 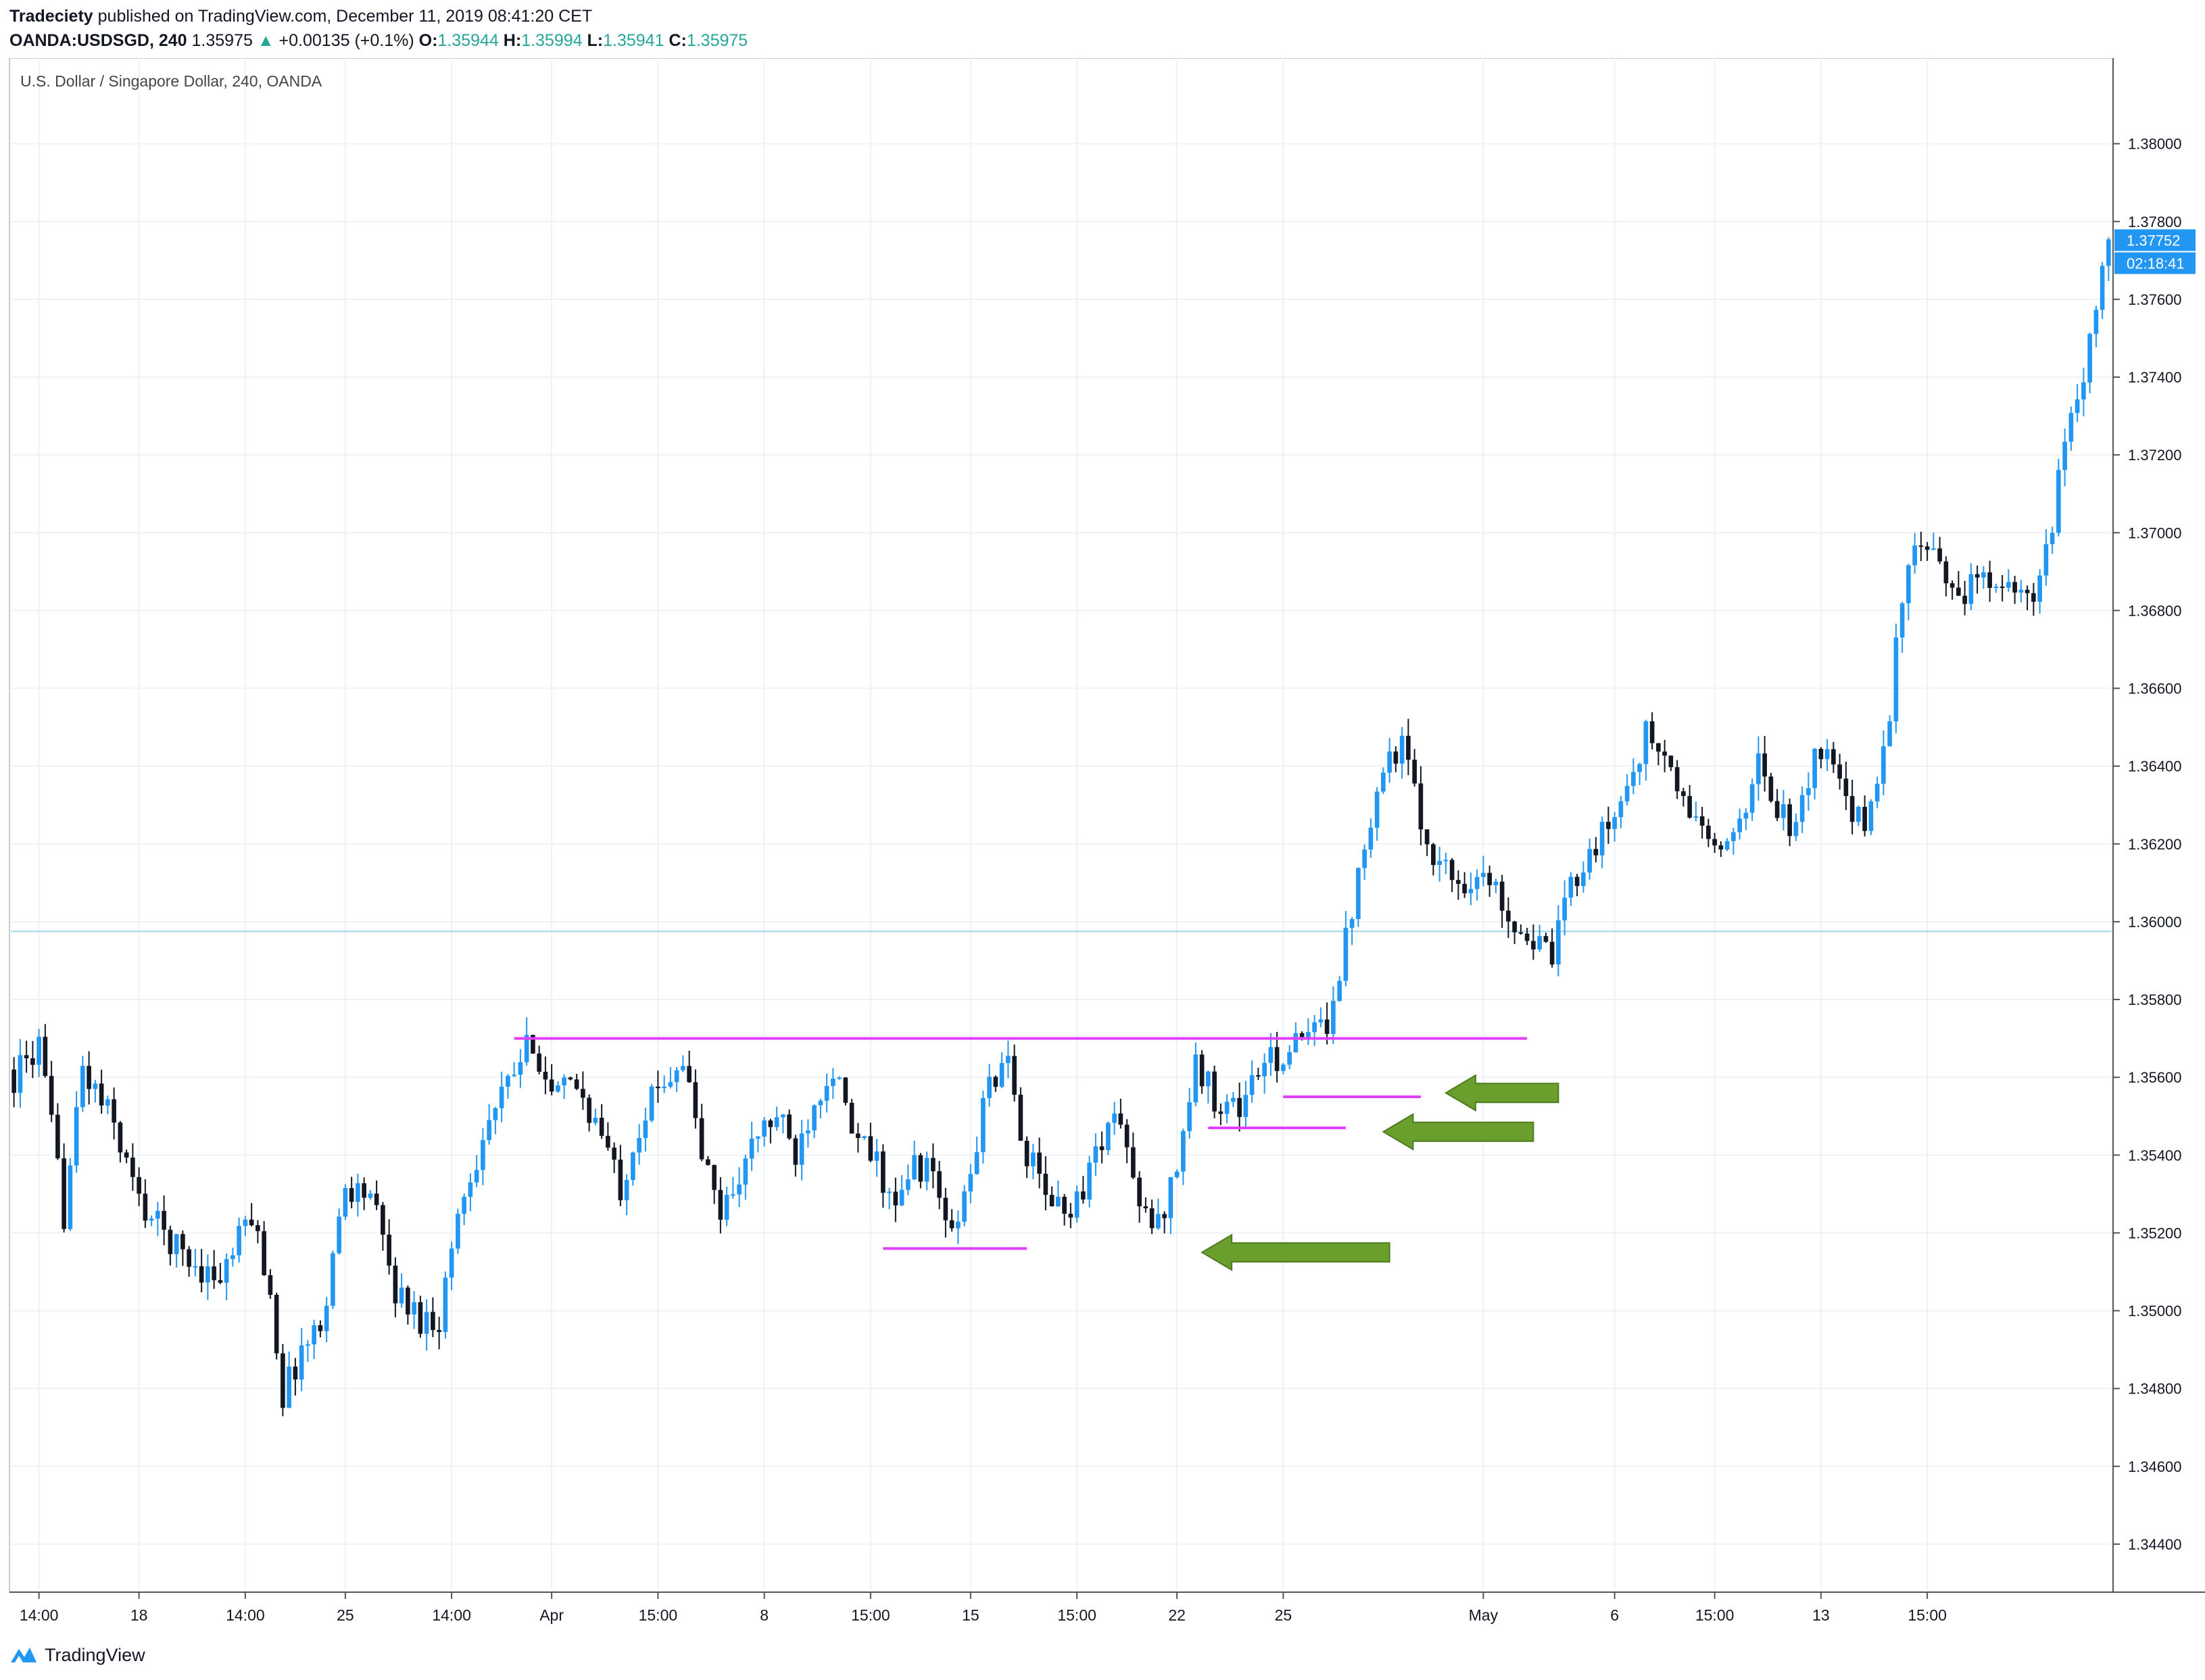 I want to click on tradingview-brand: TradingView, so click(x=95, y=1655).